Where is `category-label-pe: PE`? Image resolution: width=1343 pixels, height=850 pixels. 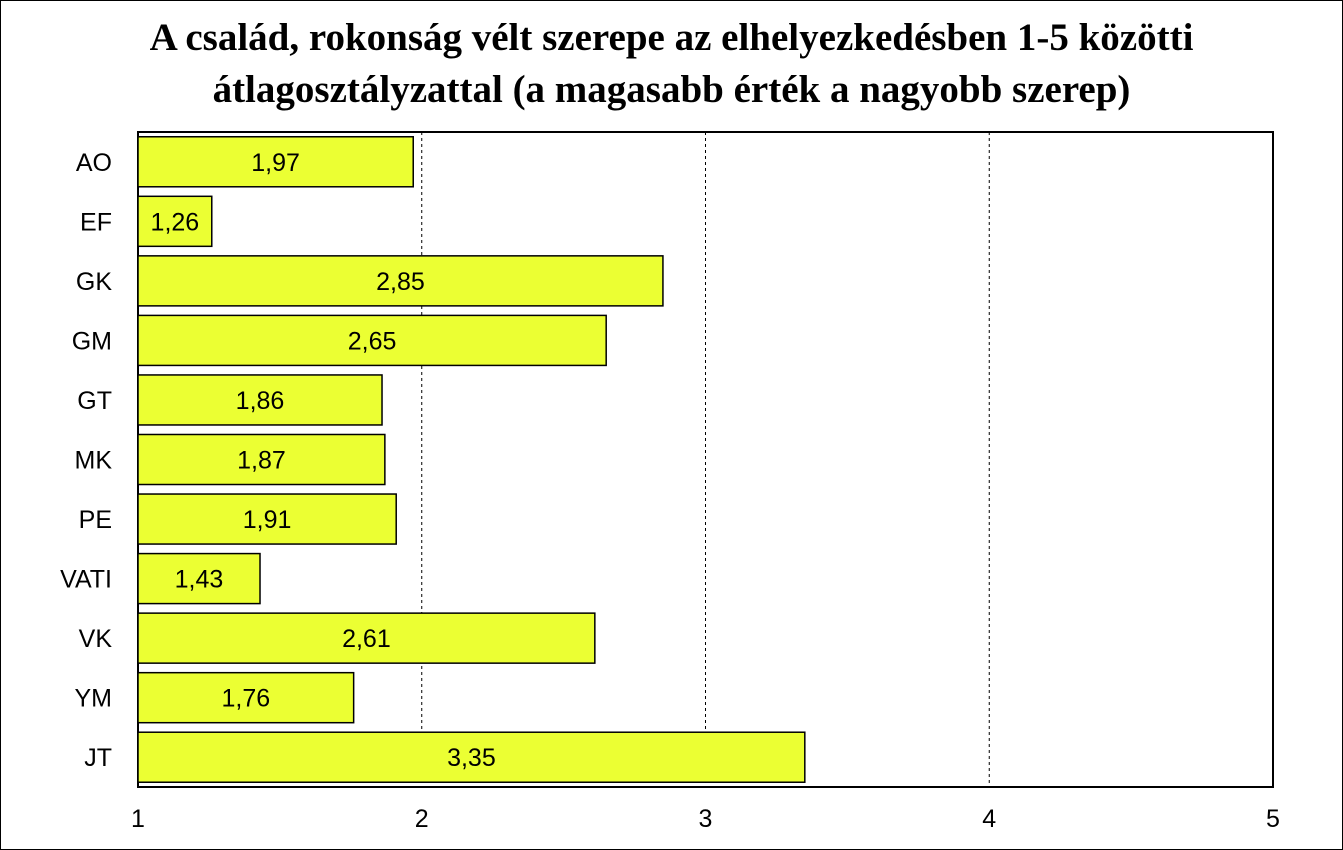 category-label-pe: PE is located at coordinates (95, 520).